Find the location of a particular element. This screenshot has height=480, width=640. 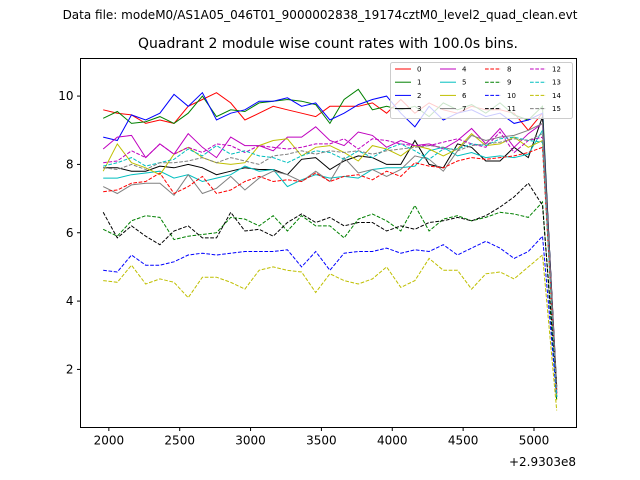

legend-label: 4 is located at coordinates (464, 70).